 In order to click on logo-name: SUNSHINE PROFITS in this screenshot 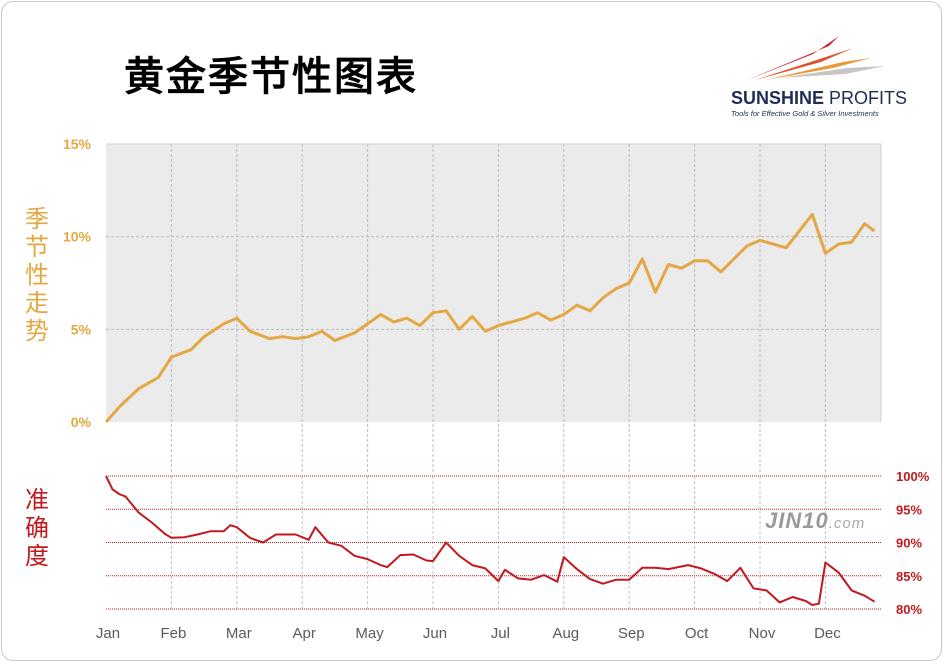, I will do `click(819, 98)`.